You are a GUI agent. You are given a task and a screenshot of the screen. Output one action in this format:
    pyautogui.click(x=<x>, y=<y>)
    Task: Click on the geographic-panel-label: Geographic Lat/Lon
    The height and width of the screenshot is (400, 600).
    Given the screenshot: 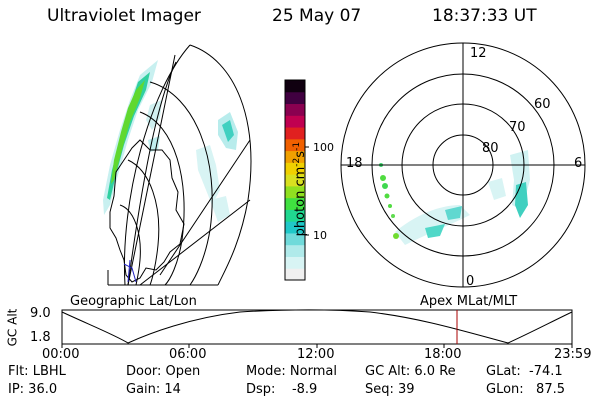 What is the action you would take?
    pyautogui.click(x=133, y=301)
    